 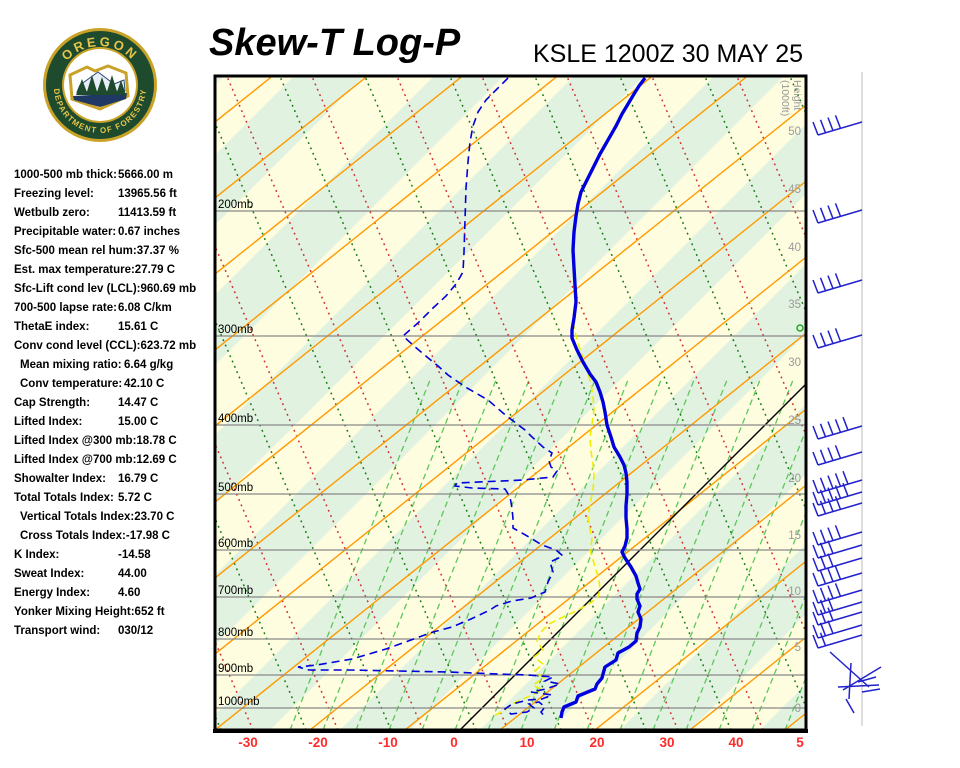 I want to click on stat-value: 960.69 mb, so click(x=168, y=289).